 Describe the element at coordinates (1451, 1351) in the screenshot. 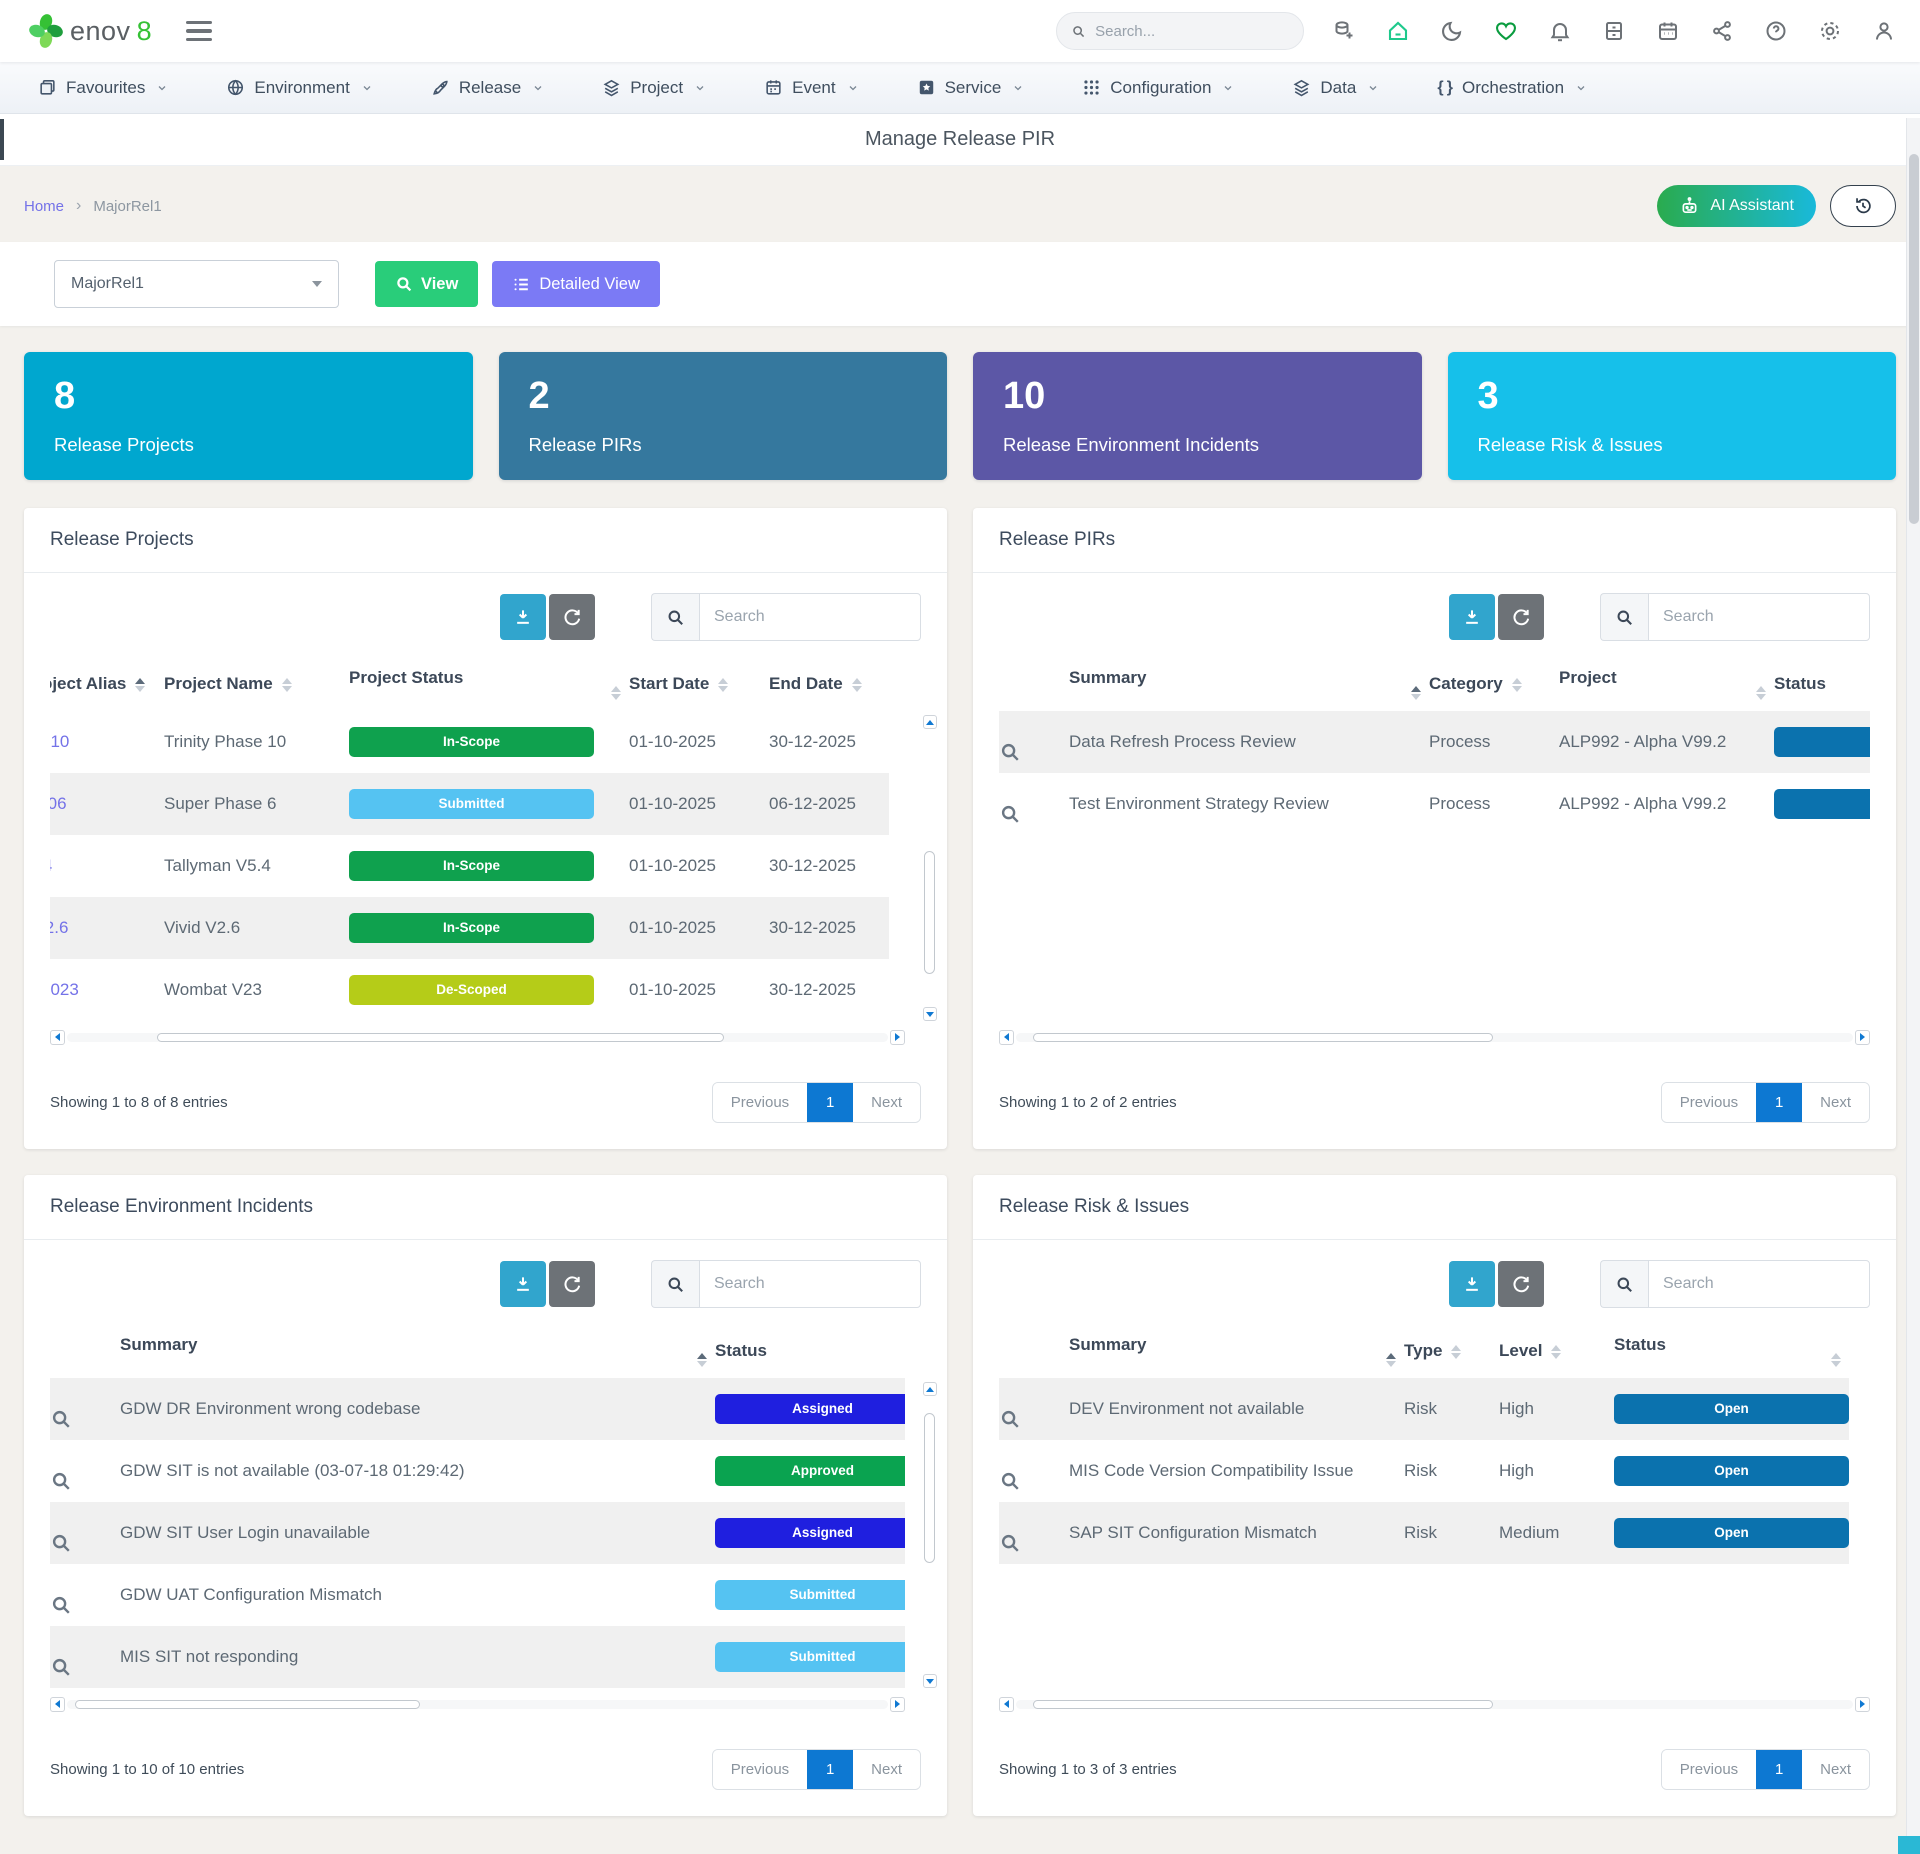

I see `column-header-type: Type` at that location.